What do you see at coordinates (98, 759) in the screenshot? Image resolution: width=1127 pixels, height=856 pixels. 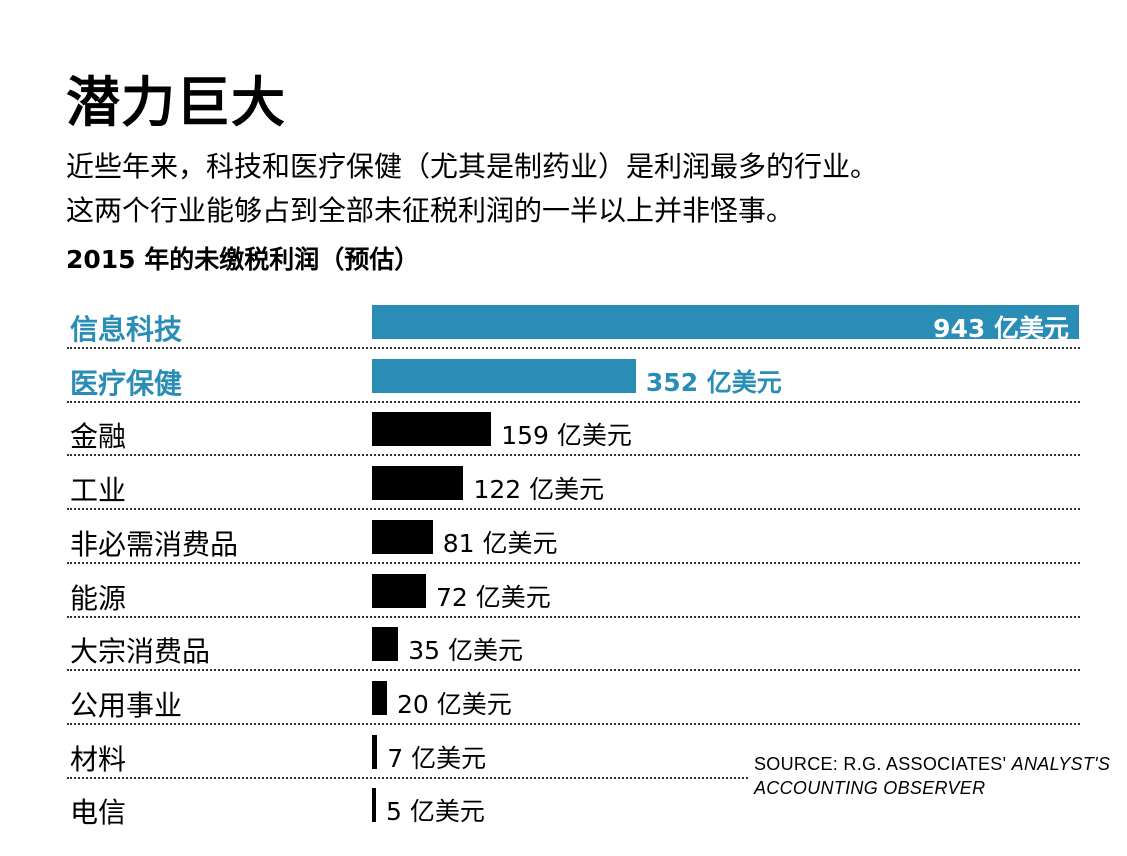 I see `category-label: 材料` at bounding box center [98, 759].